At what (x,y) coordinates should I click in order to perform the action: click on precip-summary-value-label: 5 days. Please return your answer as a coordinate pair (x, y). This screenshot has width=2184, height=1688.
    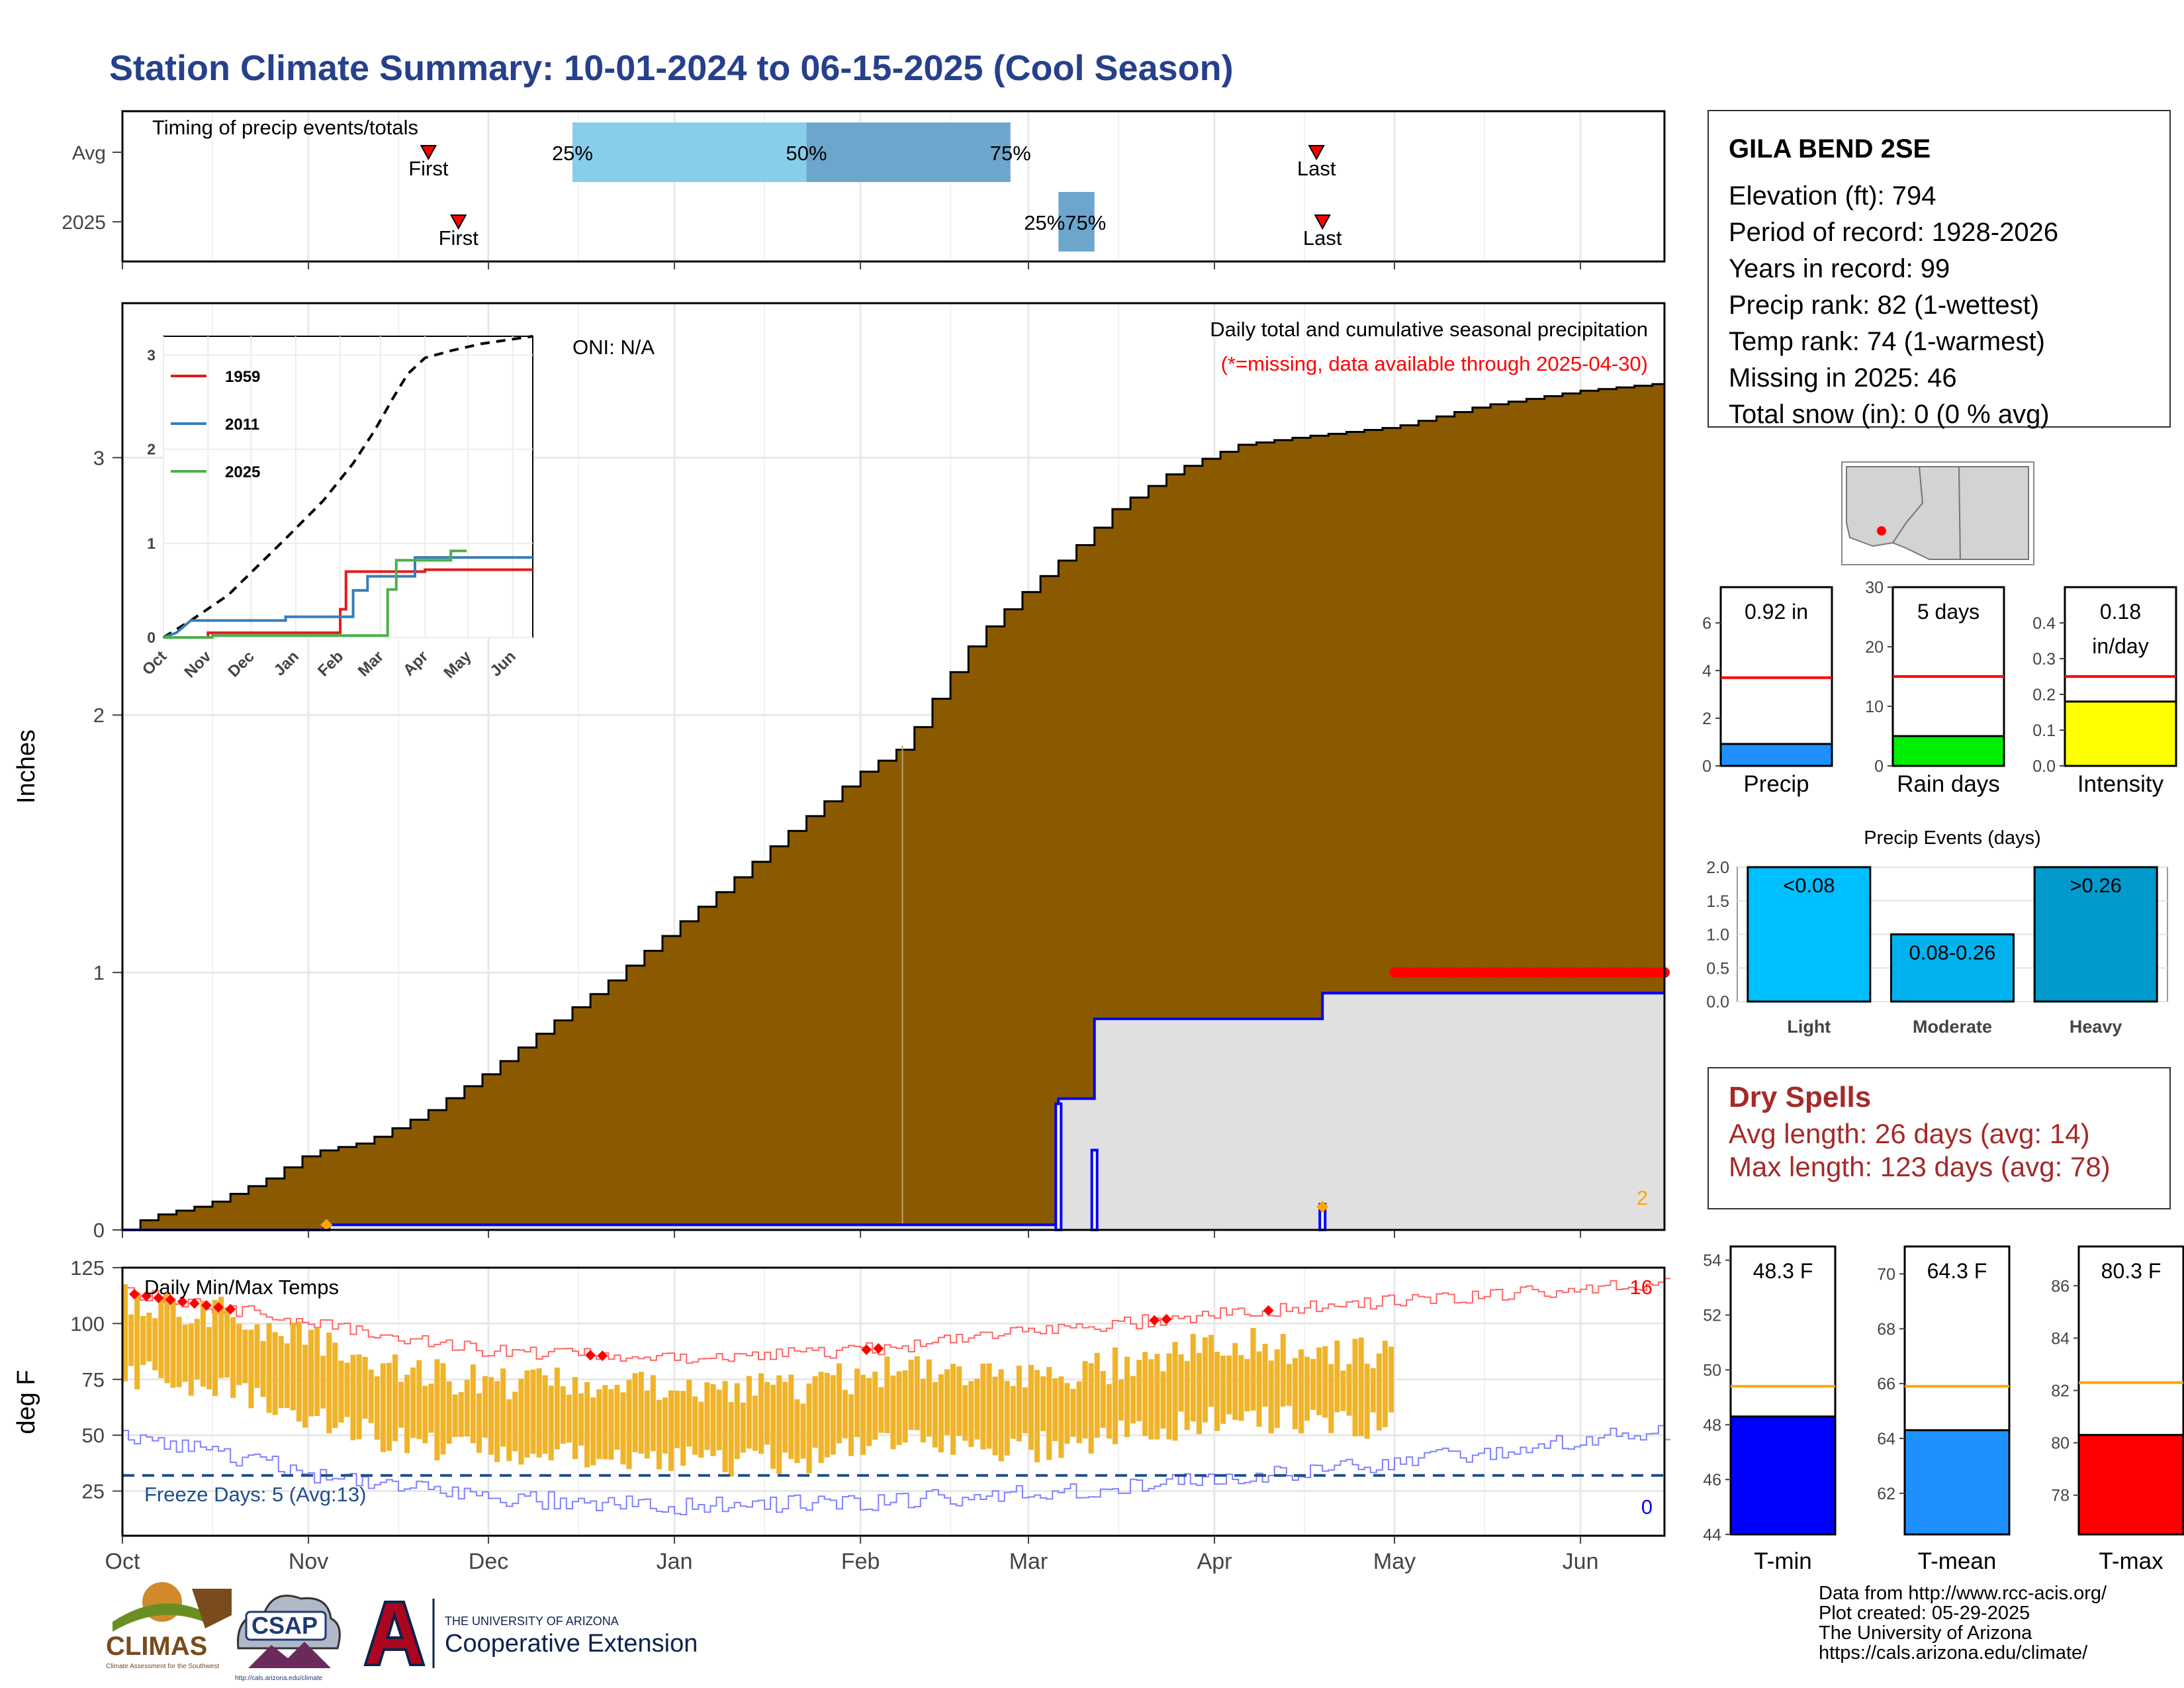
    Looking at the image, I should click on (1948, 612).